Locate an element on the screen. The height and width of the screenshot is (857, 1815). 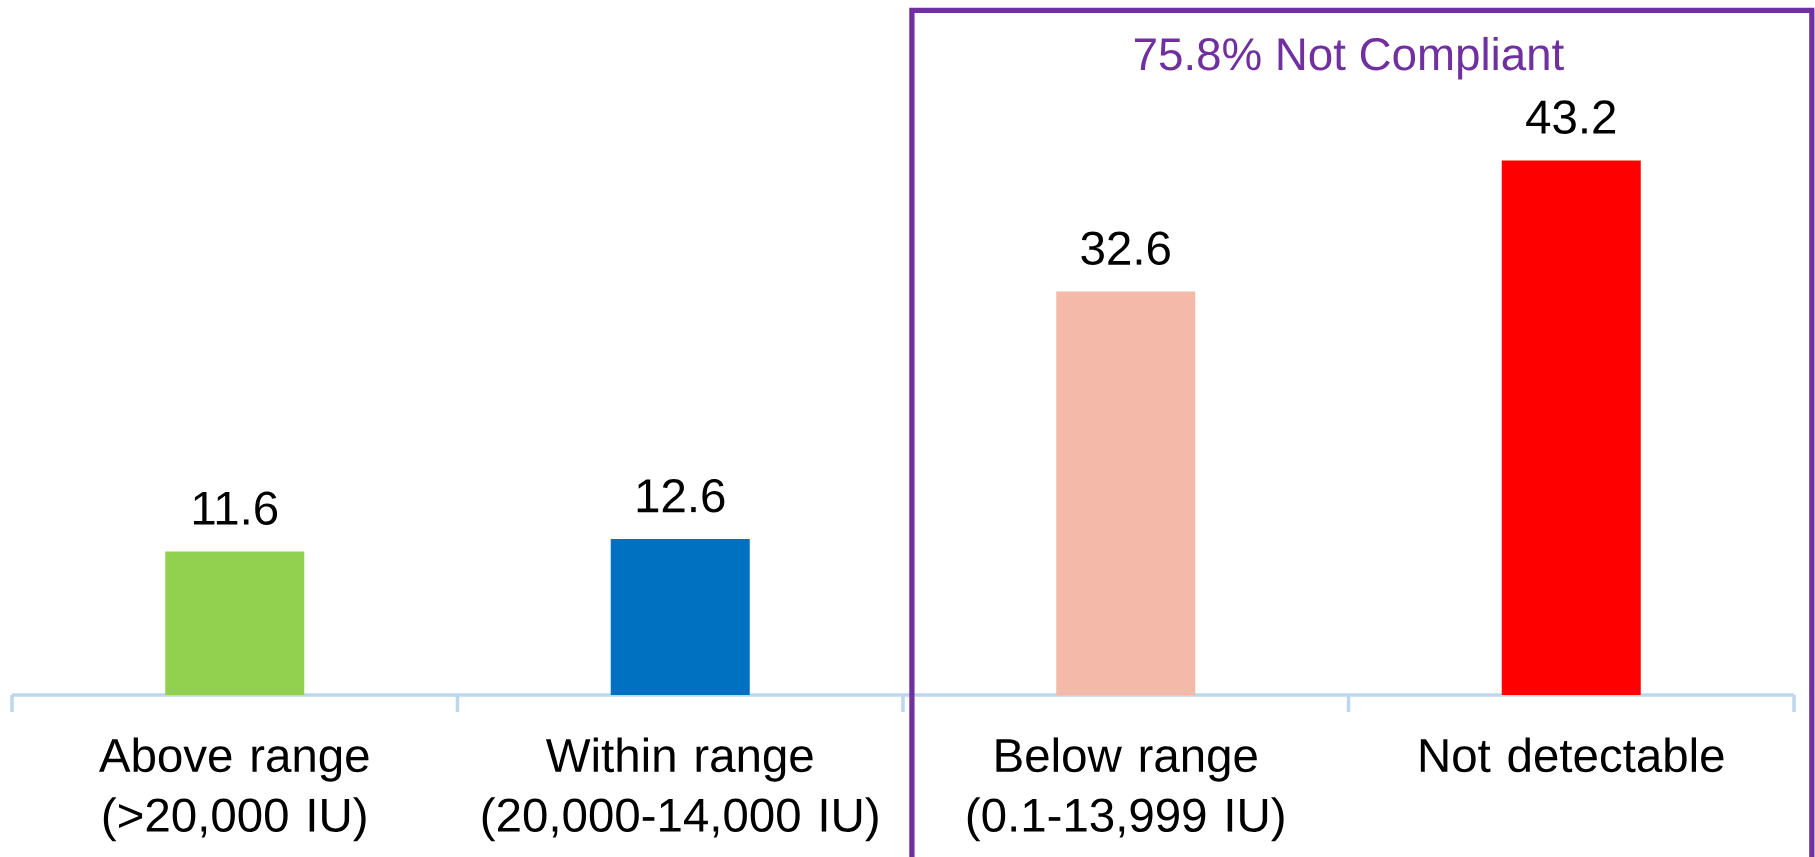
data-label: 43.2 is located at coordinates (1571, 117).